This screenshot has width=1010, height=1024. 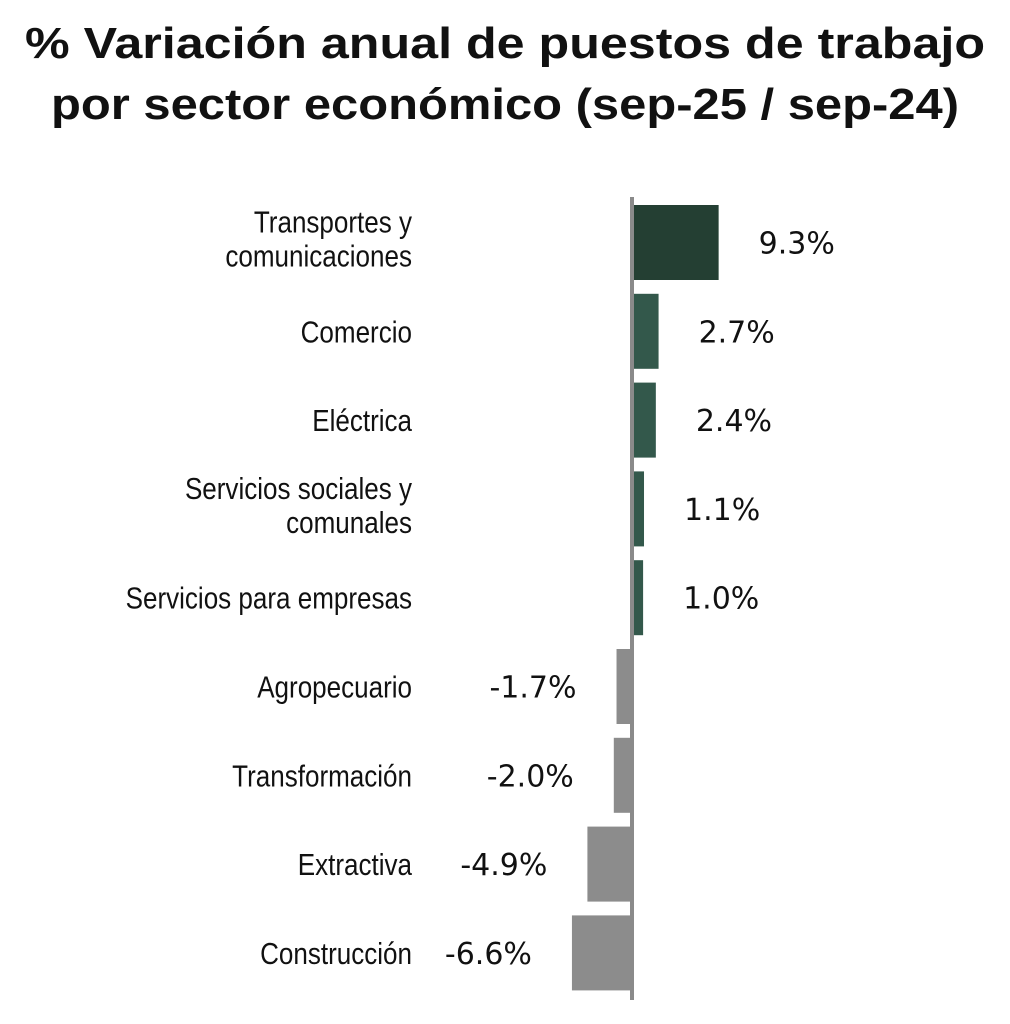 What do you see at coordinates (722, 510) in the screenshot?
I see `data-label: 1.1%` at bounding box center [722, 510].